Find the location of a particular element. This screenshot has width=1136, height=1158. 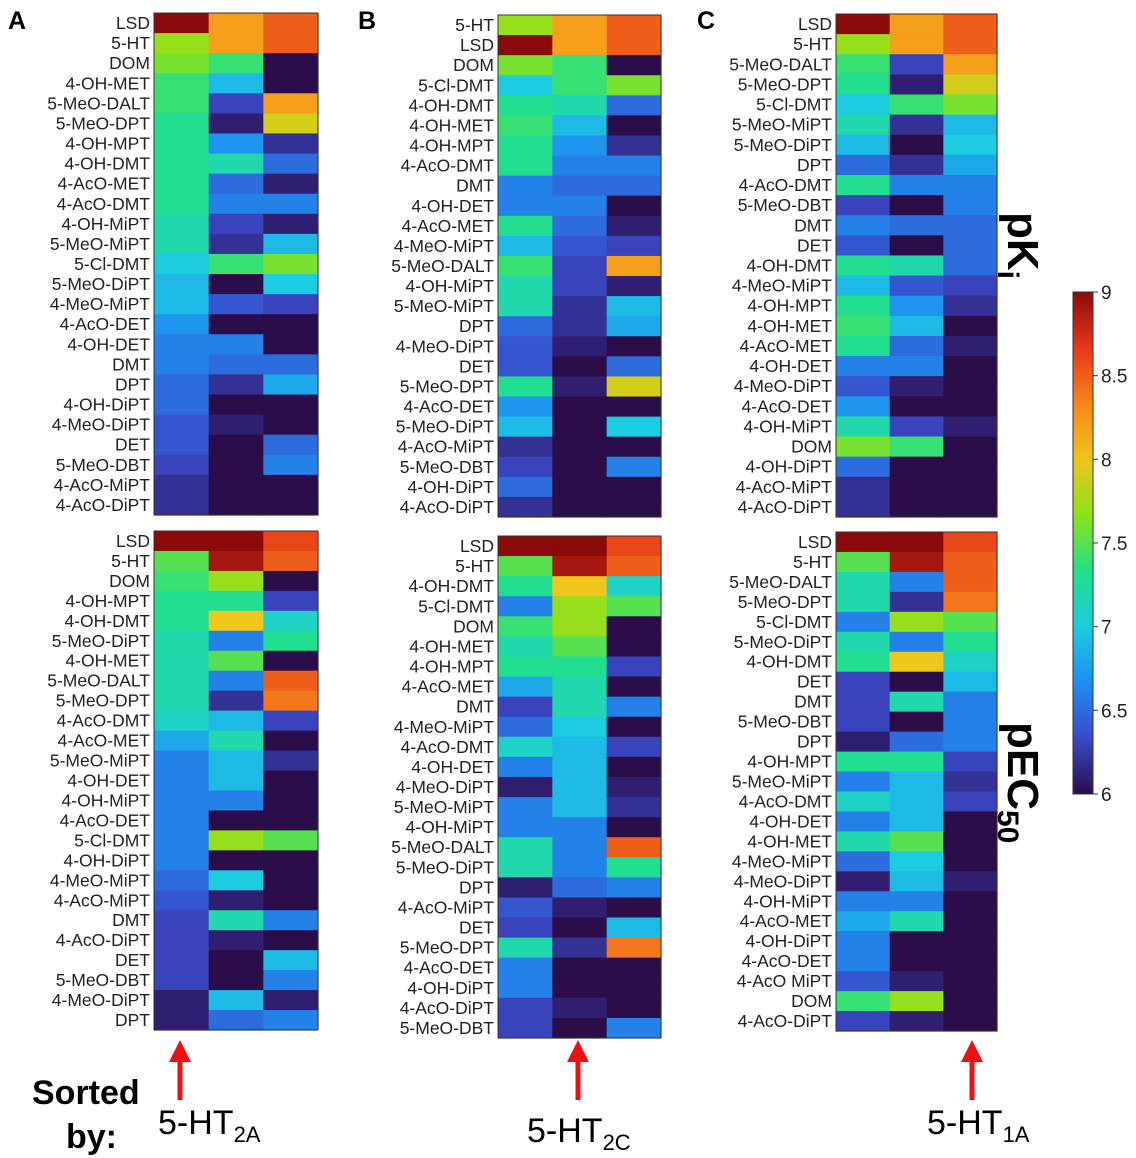

row-label: 5-MeO-DALT is located at coordinates (98, 103).